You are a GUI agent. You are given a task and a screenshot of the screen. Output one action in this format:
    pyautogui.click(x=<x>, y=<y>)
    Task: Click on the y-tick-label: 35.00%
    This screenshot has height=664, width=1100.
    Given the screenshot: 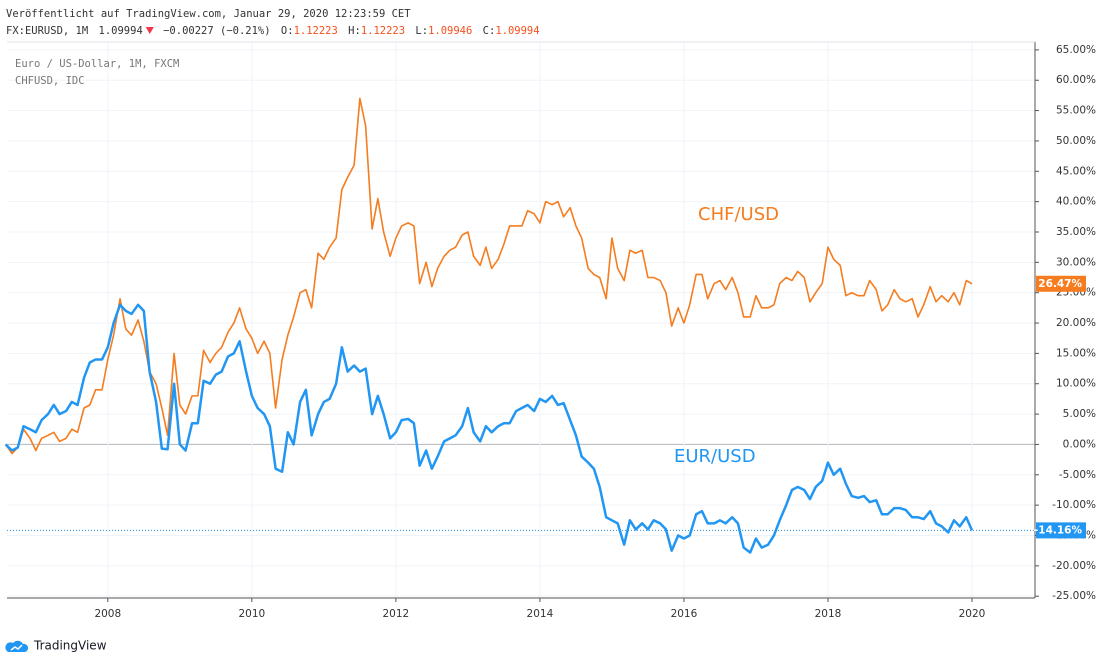 What is the action you would take?
    pyautogui.click(x=1076, y=232)
    